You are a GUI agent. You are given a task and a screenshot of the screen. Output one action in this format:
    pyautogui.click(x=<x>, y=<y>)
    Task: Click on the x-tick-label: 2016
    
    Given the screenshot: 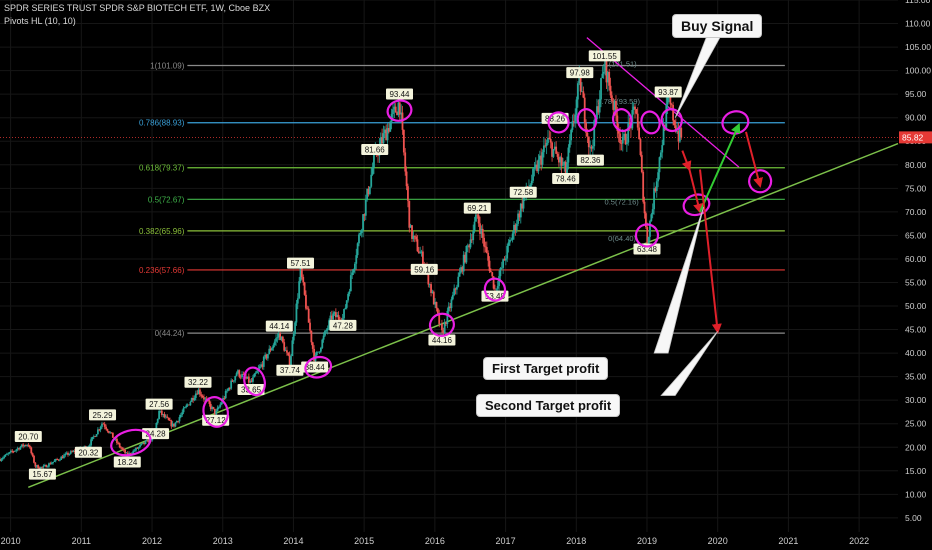 What is the action you would take?
    pyautogui.click(x=435, y=541)
    